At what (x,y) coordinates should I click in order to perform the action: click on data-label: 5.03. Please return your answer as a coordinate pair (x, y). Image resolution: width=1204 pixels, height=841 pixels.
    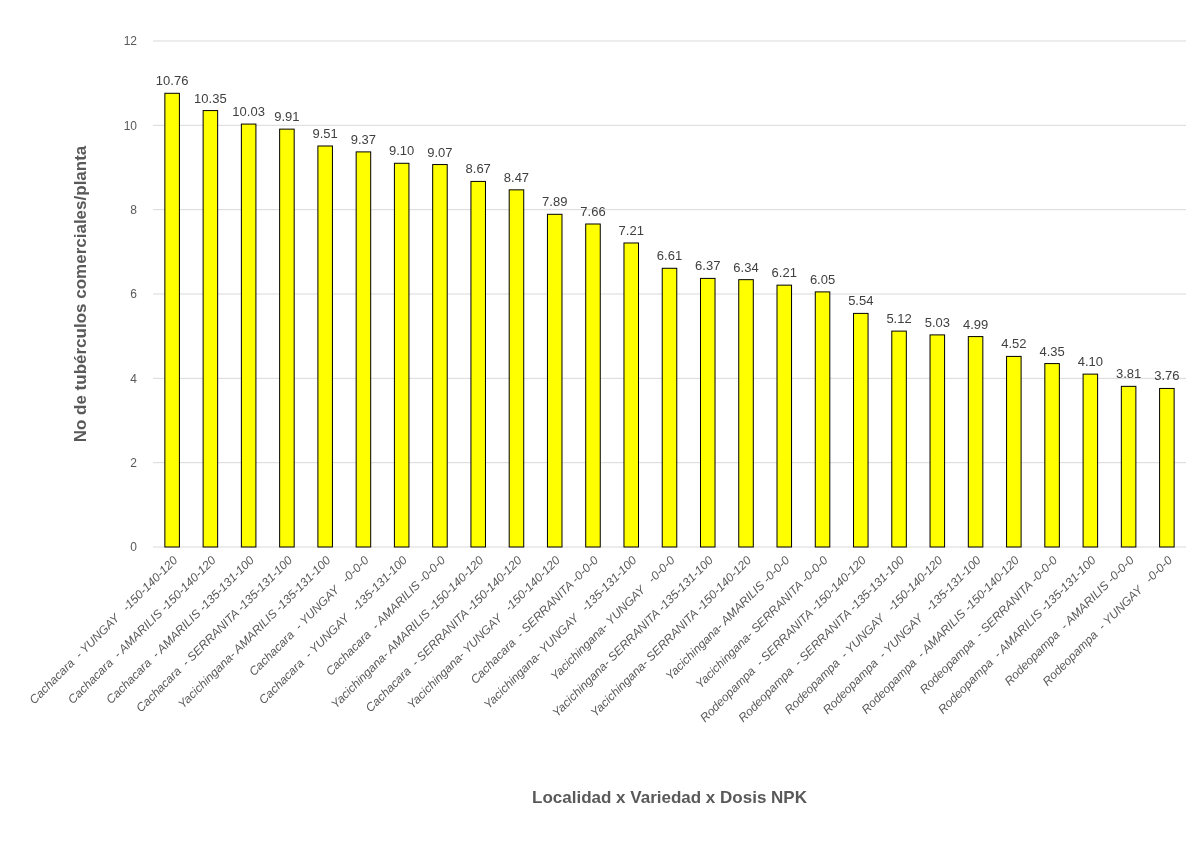
    Looking at the image, I should click on (937, 322).